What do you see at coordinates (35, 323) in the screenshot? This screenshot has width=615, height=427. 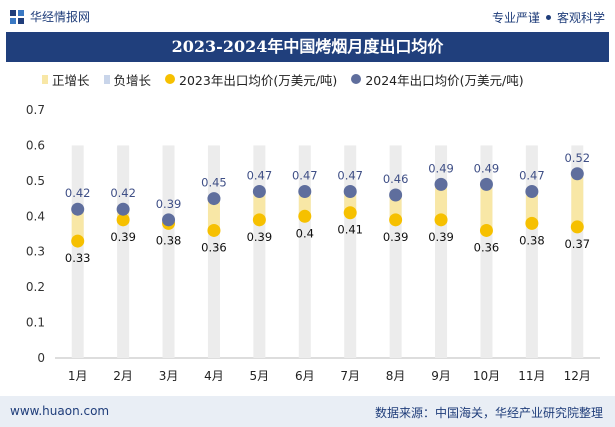 I see `y-tick-label: 0.1` at bounding box center [35, 323].